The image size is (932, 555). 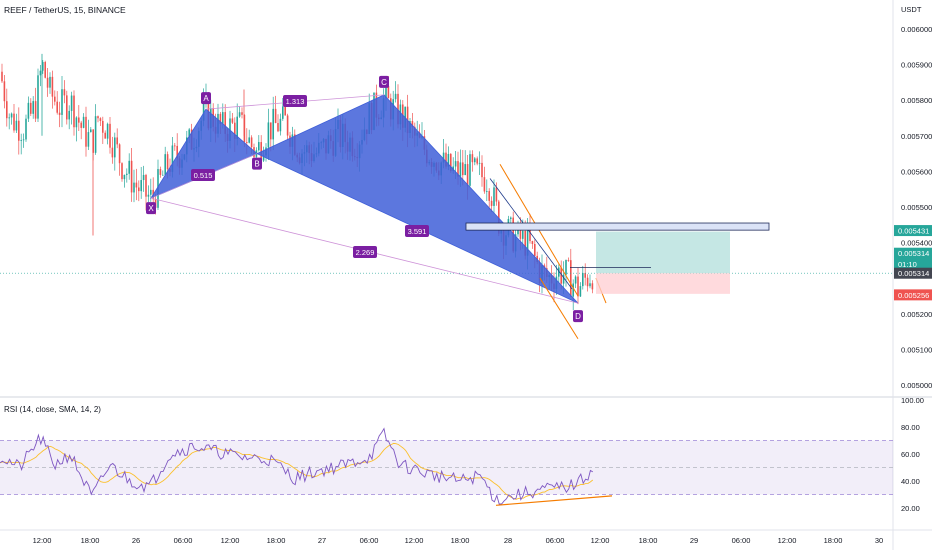 I want to click on rsi-title: RSI (14, close, SMA, 14, 2), so click(x=52, y=409).